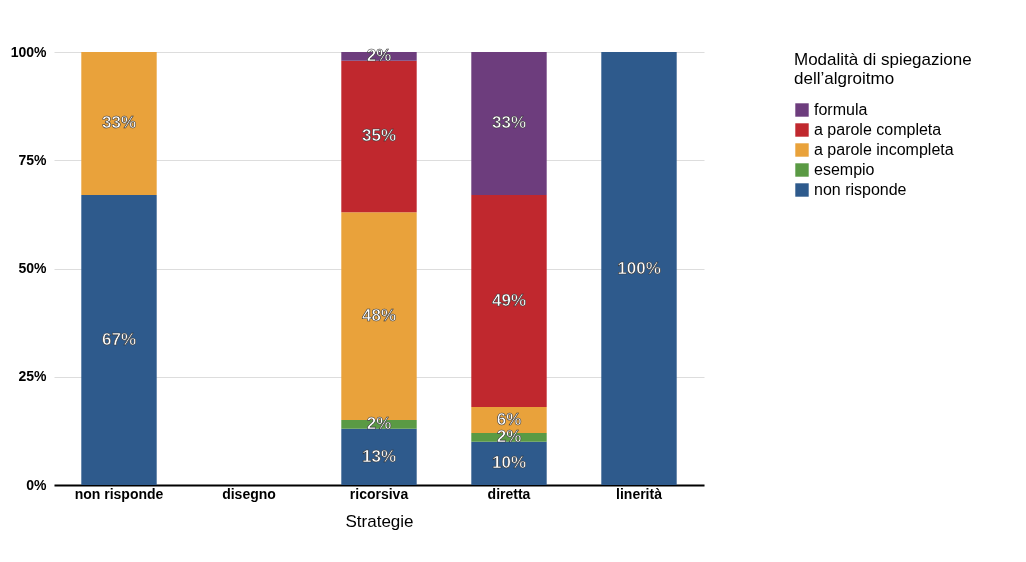  Describe the element at coordinates (33, 268) in the screenshot. I see `y-tick-label: 50%` at that location.